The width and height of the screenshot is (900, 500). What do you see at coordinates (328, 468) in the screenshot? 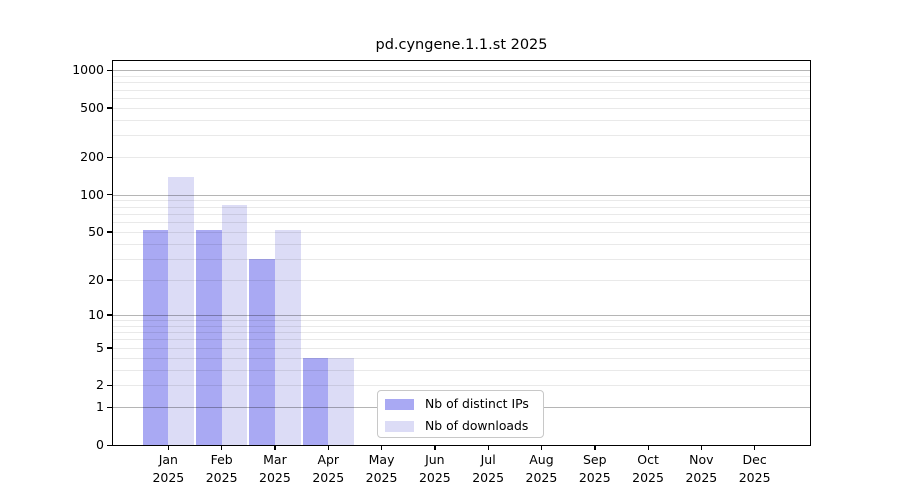
I see `x-tick-label-apr: Apr 2025` at bounding box center [328, 468].